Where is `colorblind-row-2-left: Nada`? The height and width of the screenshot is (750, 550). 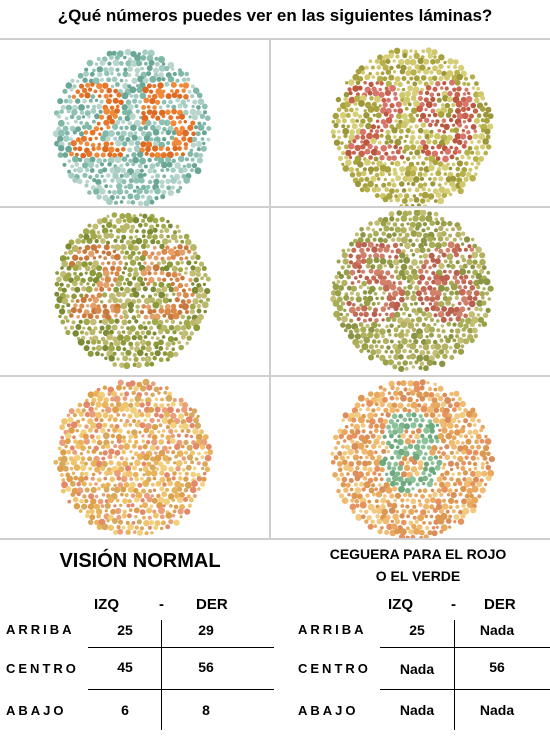
colorblind-row-2-left: Nada is located at coordinates (417, 669).